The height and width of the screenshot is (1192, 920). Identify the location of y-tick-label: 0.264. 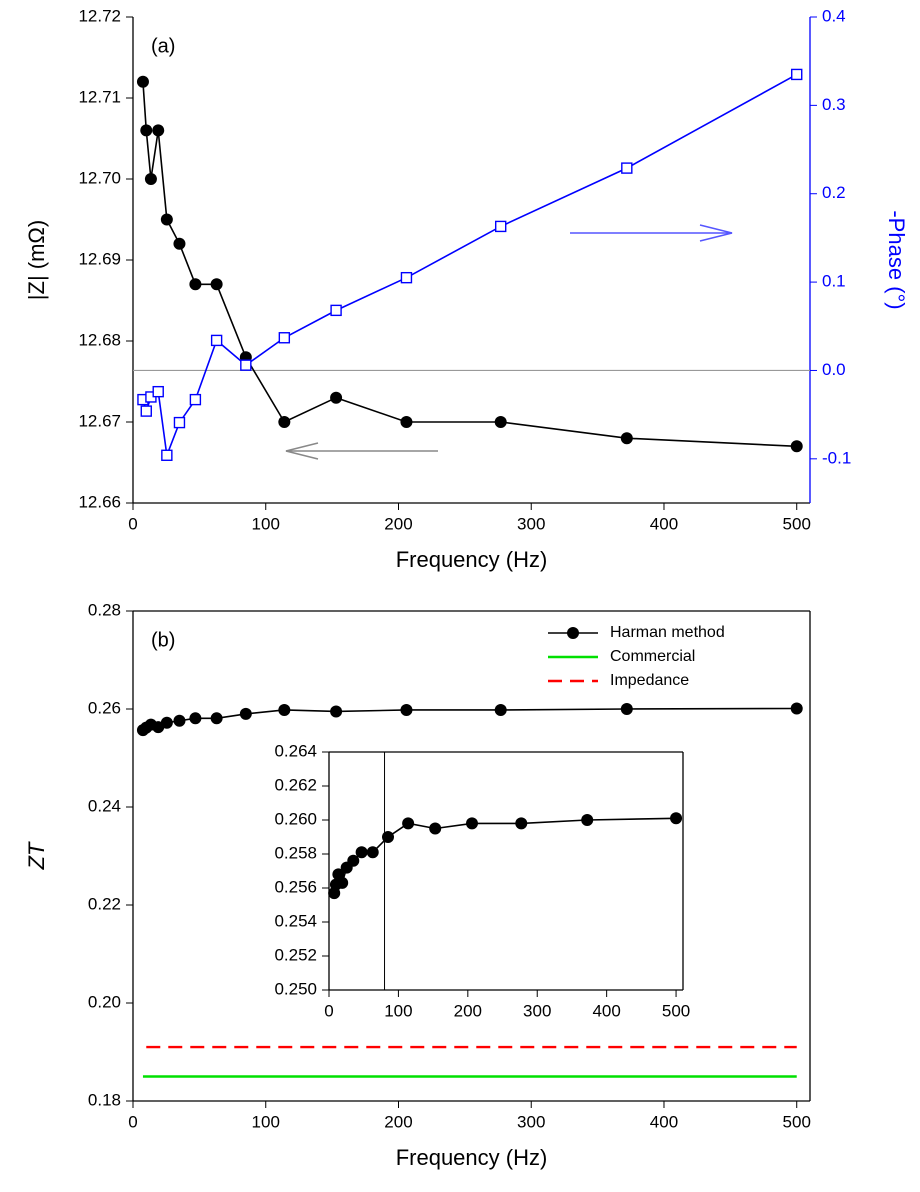
(295, 750).